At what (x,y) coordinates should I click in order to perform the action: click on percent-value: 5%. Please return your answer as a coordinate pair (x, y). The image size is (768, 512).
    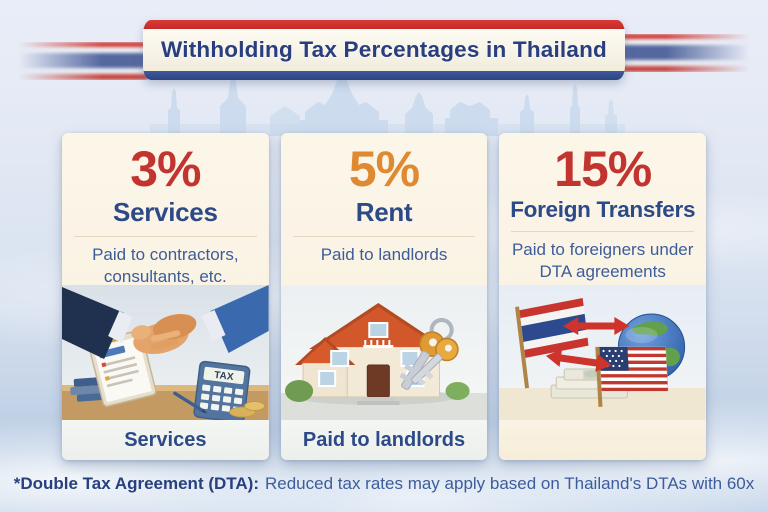
    Looking at the image, I should click on (384, 169).